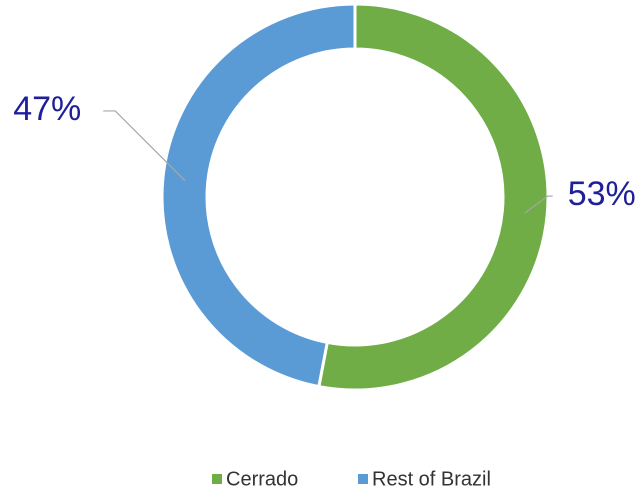  What do you see at coordinates (262, 479) in the screenshot?
I see `legend-label: Cerrado` at bounding box center [262, 479].